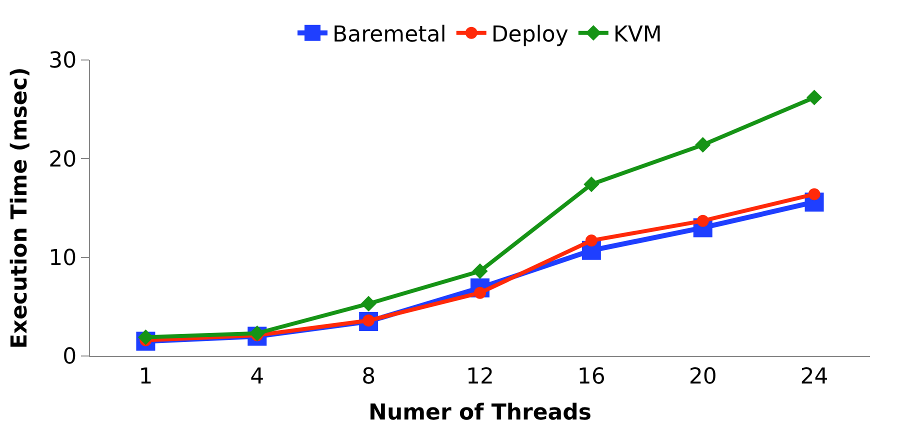 The image size is (900, 436). I want to click on x-axis-title: Numer of Threads, so click(480, 413).